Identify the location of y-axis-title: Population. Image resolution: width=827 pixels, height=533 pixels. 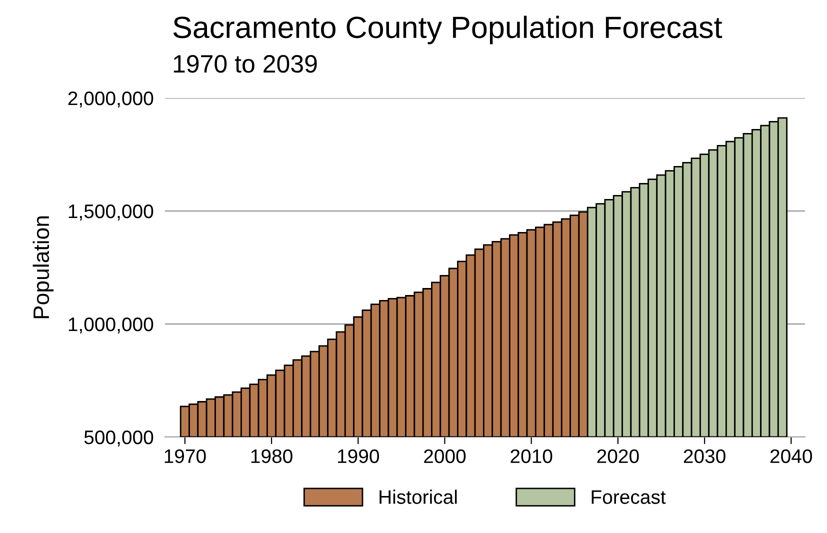
(43, 267).